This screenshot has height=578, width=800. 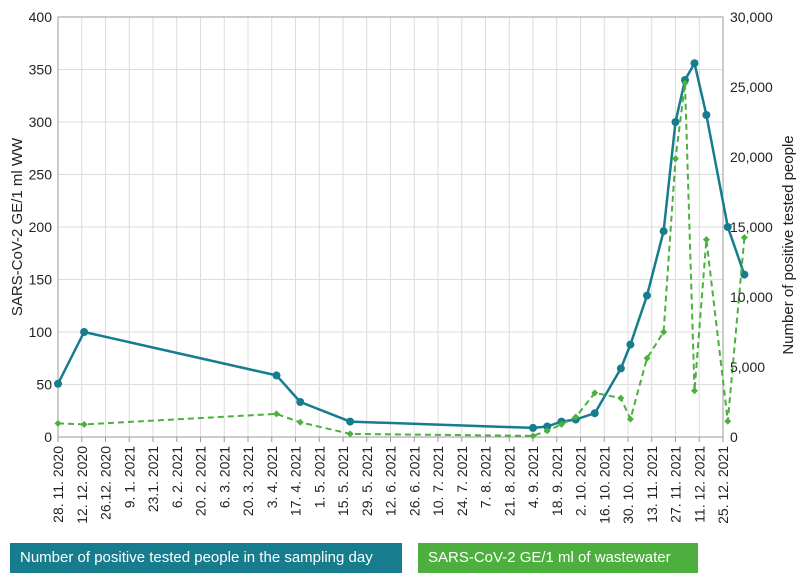 What do you see at coordinates (751, 17) in the screenshot?
I see `y-right-tick-label: 30,000` at bounding box center [751, 17].